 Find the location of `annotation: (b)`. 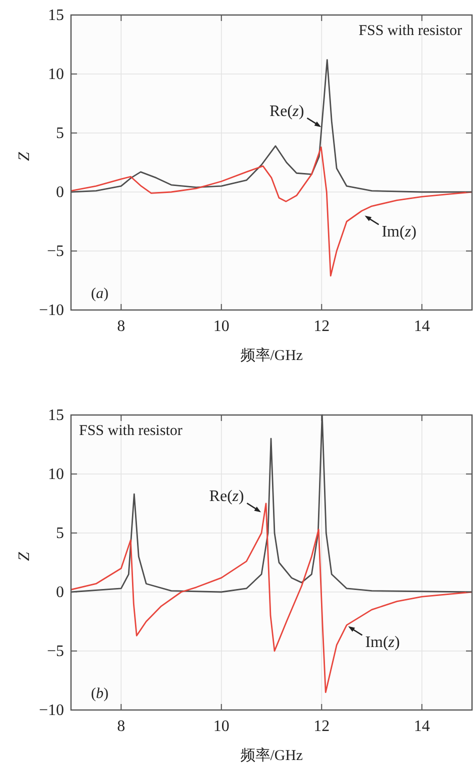

annotation: (b) is located at coordinates (99, 694).